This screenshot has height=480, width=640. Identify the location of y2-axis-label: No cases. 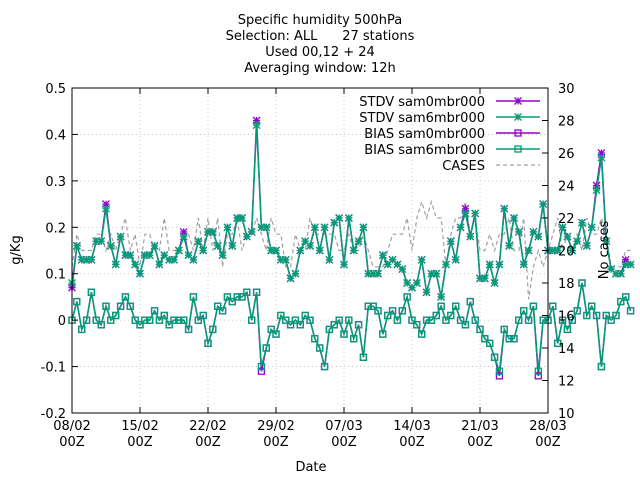
(604, 250).